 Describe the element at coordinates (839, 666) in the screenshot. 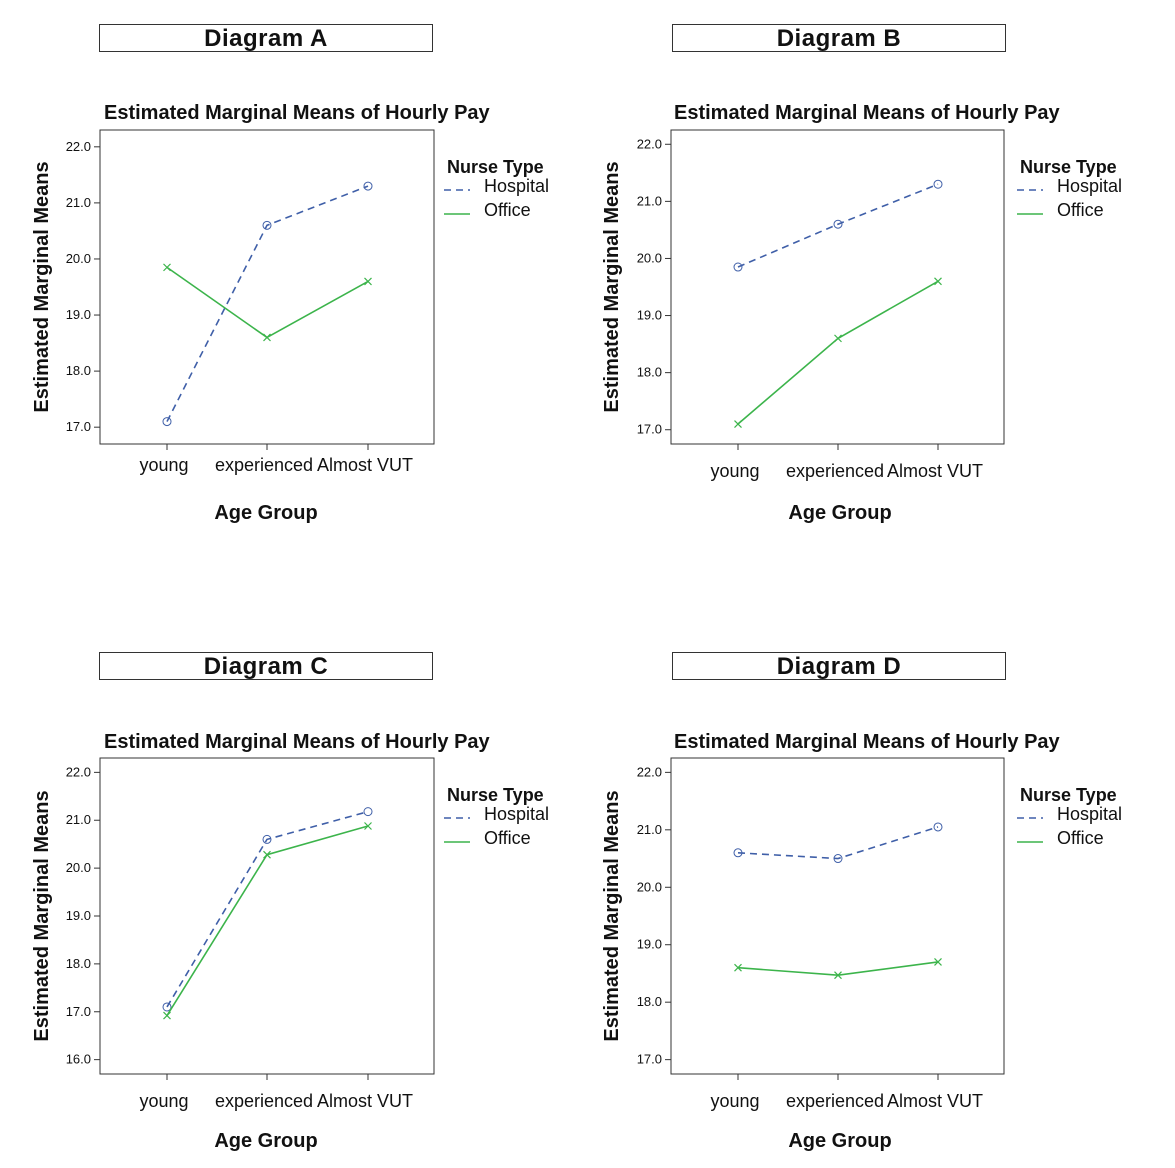

I see `diagram-label: Diagram D` at that location.